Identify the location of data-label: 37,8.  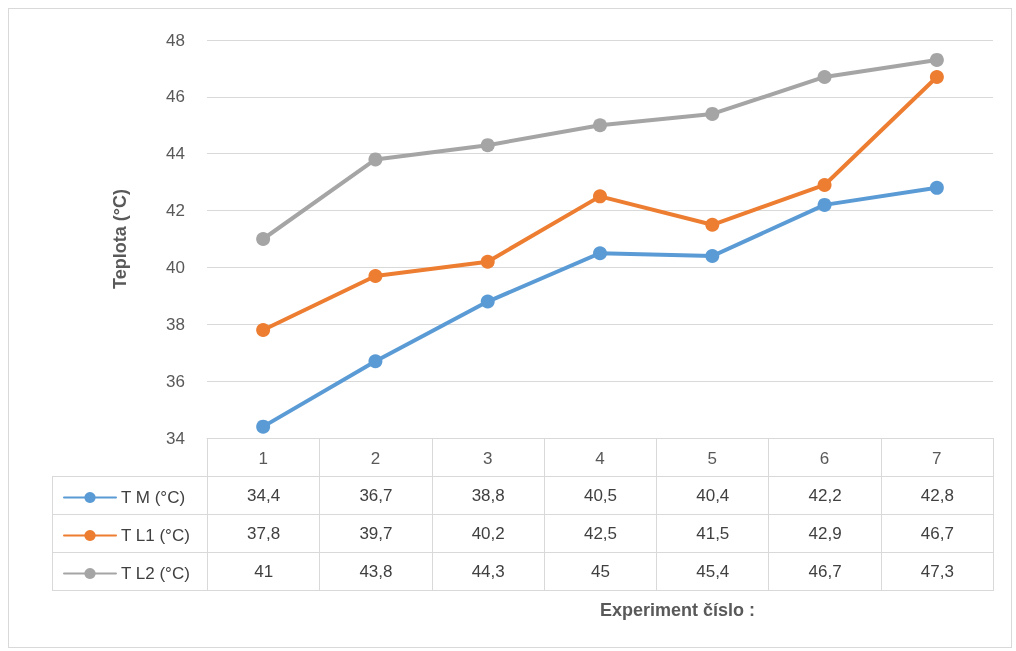
(263, 533).